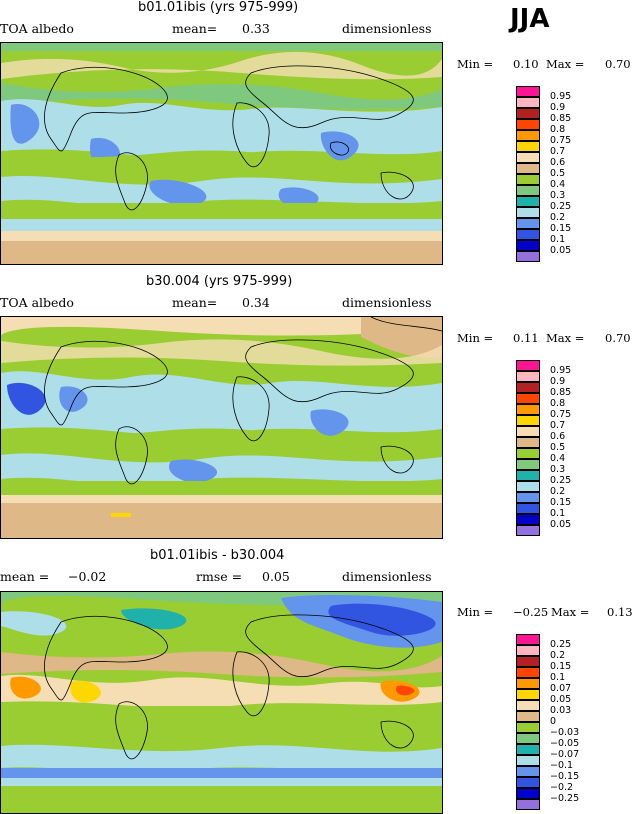  What do you see at coordinates (25, 576) in the screenshot?
I see `panel-3-mean-label: mean =` at bounding box center [25, 576].